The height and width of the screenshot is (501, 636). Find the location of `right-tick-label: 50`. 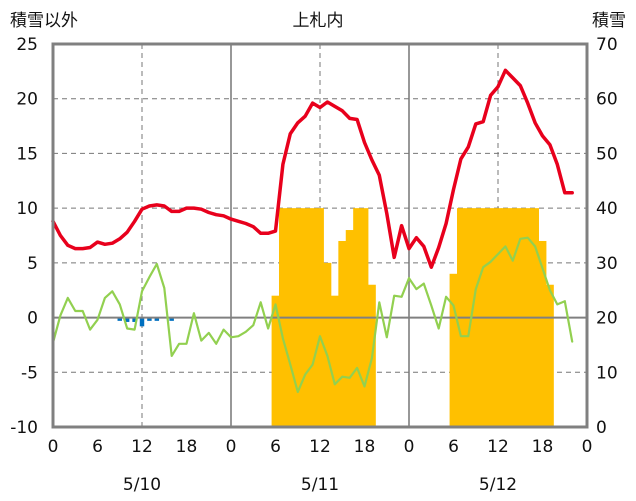

right-tick-label: 50 is located at coordinates (607, 154).